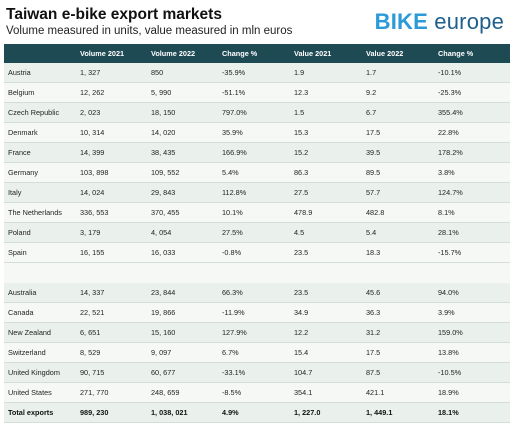  I want to click on column-header-volume-2021: Volume 2021, so click(102, 53).